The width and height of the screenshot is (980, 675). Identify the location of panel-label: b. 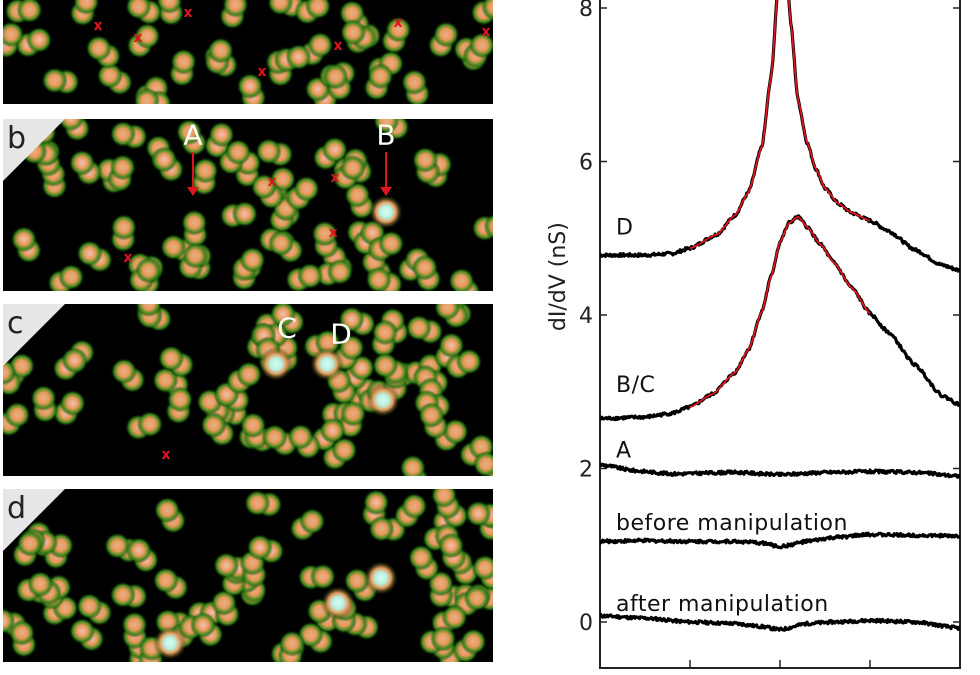
(17, 138).